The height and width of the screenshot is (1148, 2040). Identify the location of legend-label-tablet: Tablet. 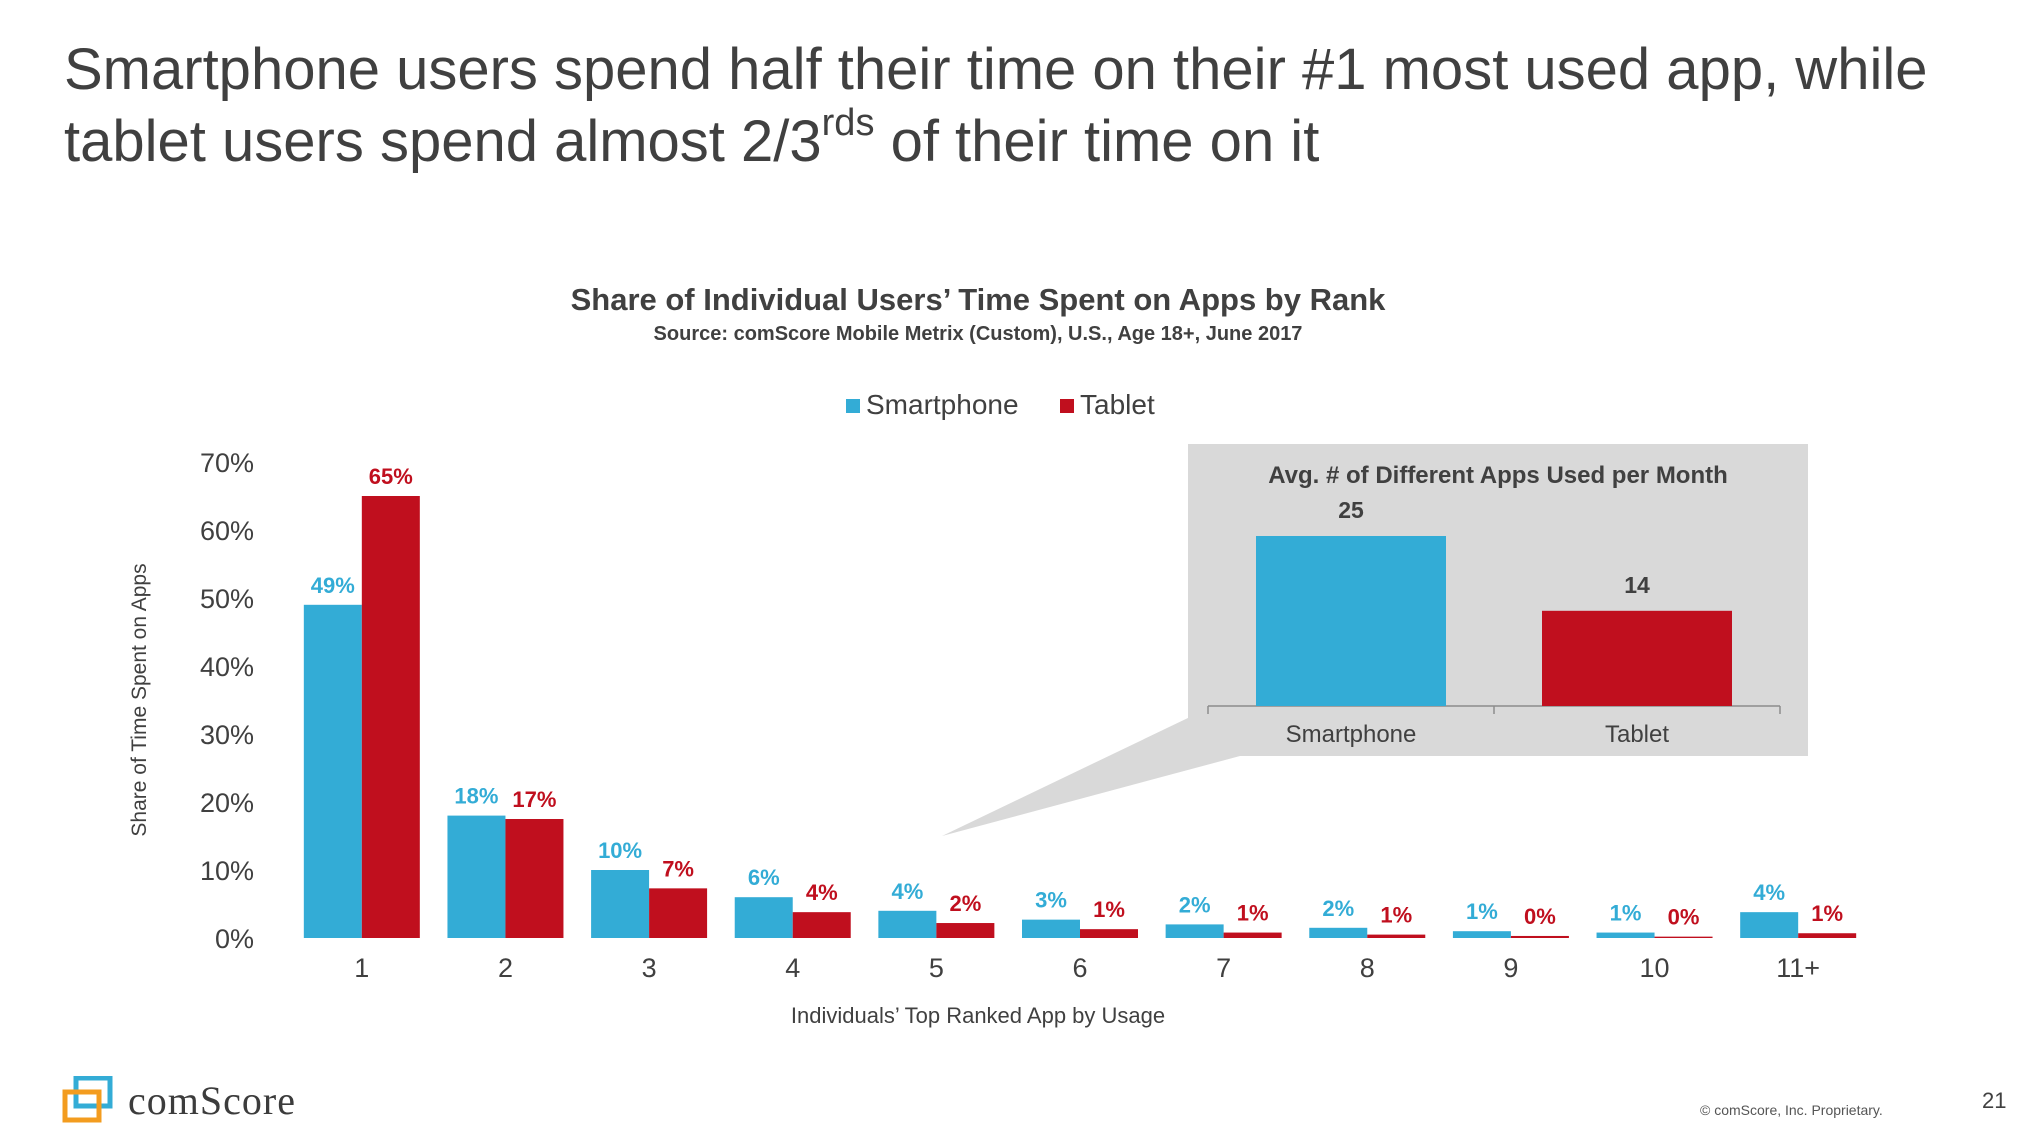
(1117, 404).